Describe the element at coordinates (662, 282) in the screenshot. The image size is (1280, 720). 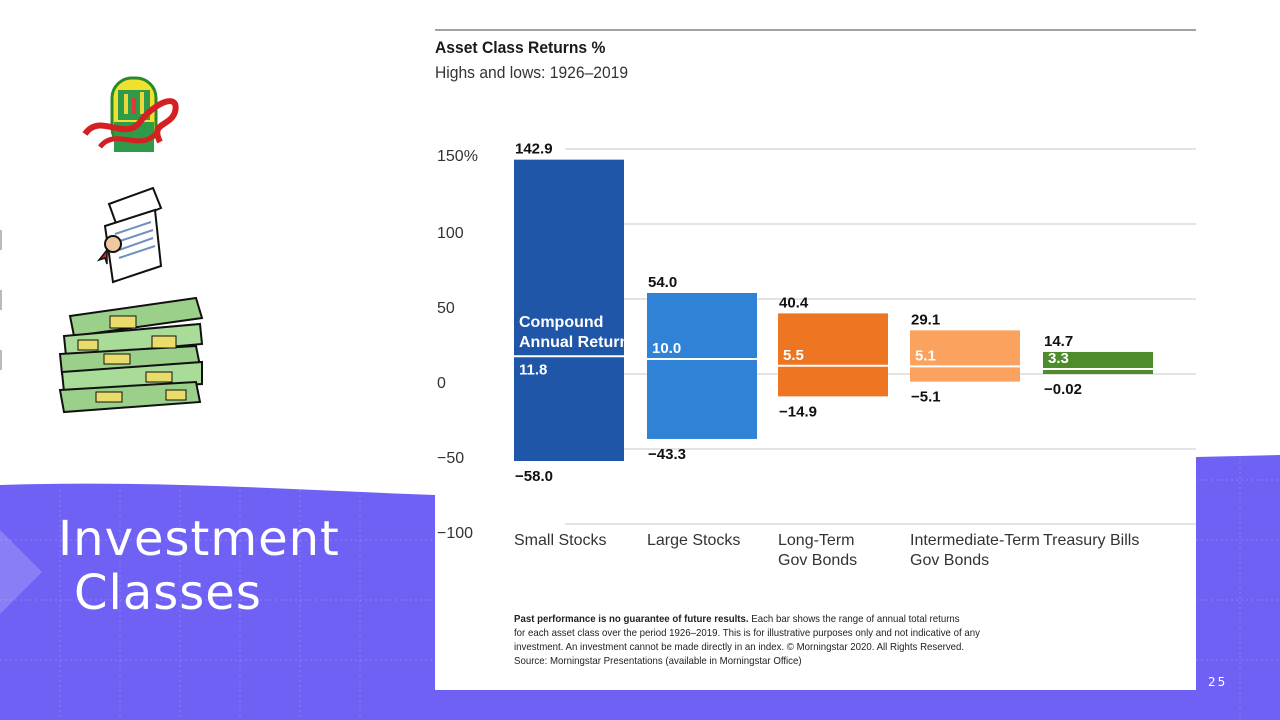
I see `high-label: 54.0` at that location.